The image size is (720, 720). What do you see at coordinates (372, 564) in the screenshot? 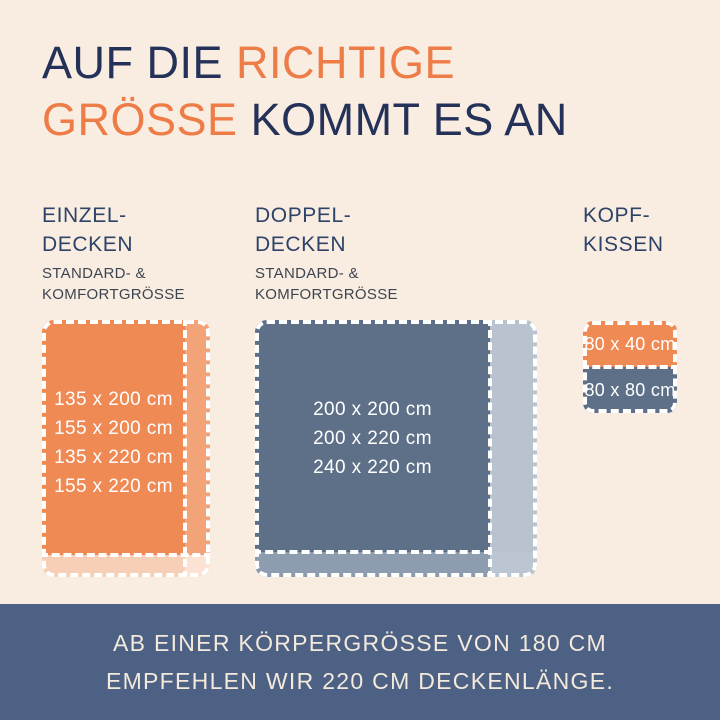
I see `doppel-length-extension` at bounding box center [372, 564].